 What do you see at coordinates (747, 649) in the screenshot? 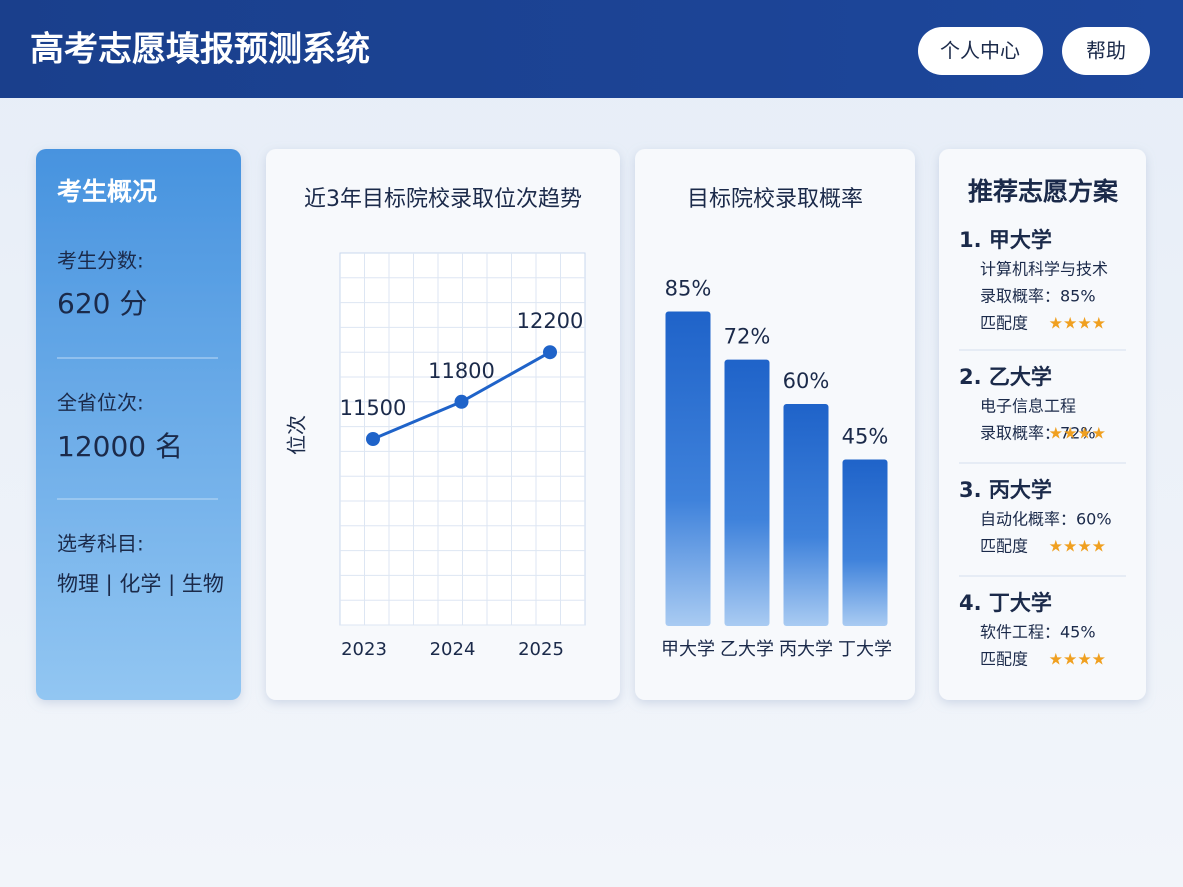
I see `x-tick-label: 乙大学` at bounding box center [747, 649].